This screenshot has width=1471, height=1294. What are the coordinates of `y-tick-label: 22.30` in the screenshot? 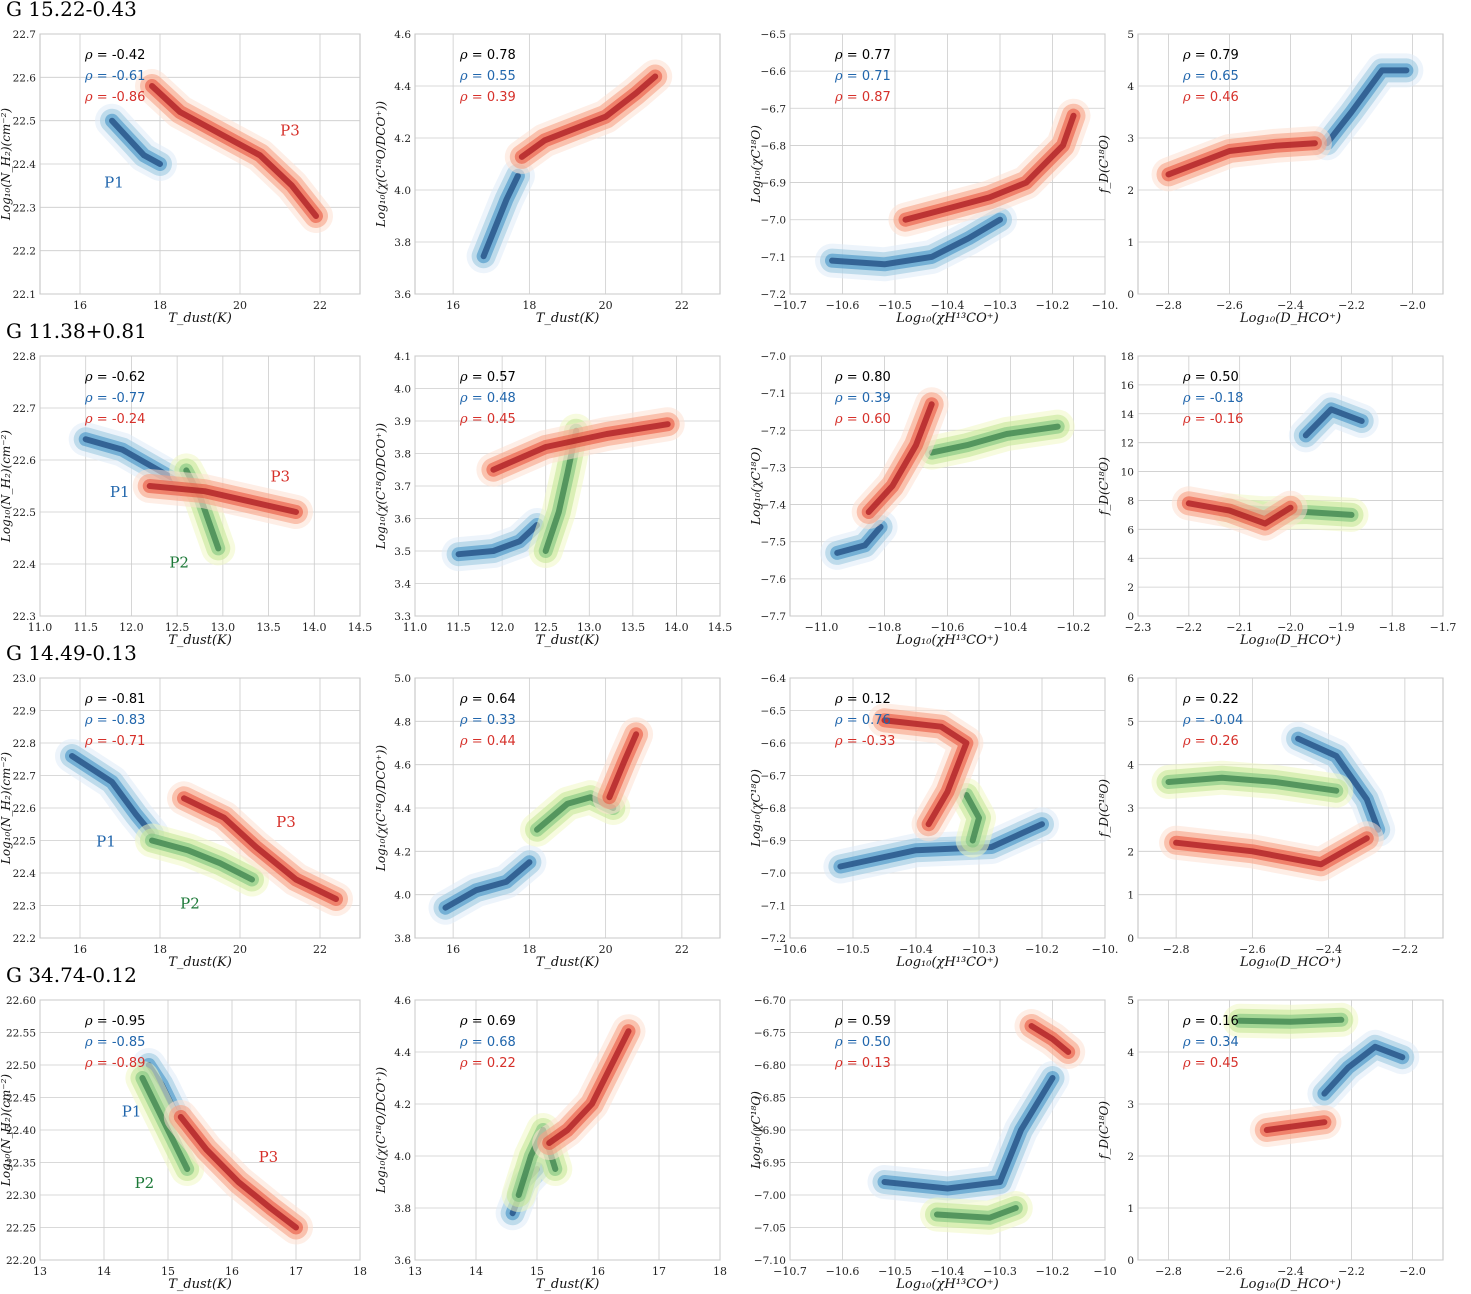 It's located at (21, 1196).